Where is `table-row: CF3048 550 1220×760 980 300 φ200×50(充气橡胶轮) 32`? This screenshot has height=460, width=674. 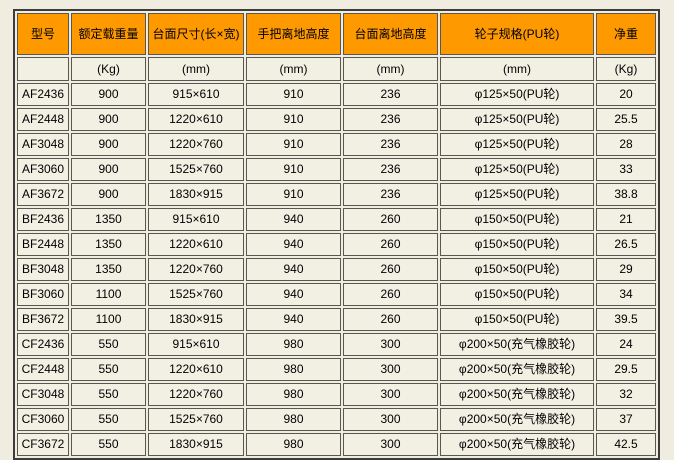
table-row: CF3048 550 1220×760 980 300 φ200×50(充气橡胶轮) 32 is located at coordinates (336, 394).